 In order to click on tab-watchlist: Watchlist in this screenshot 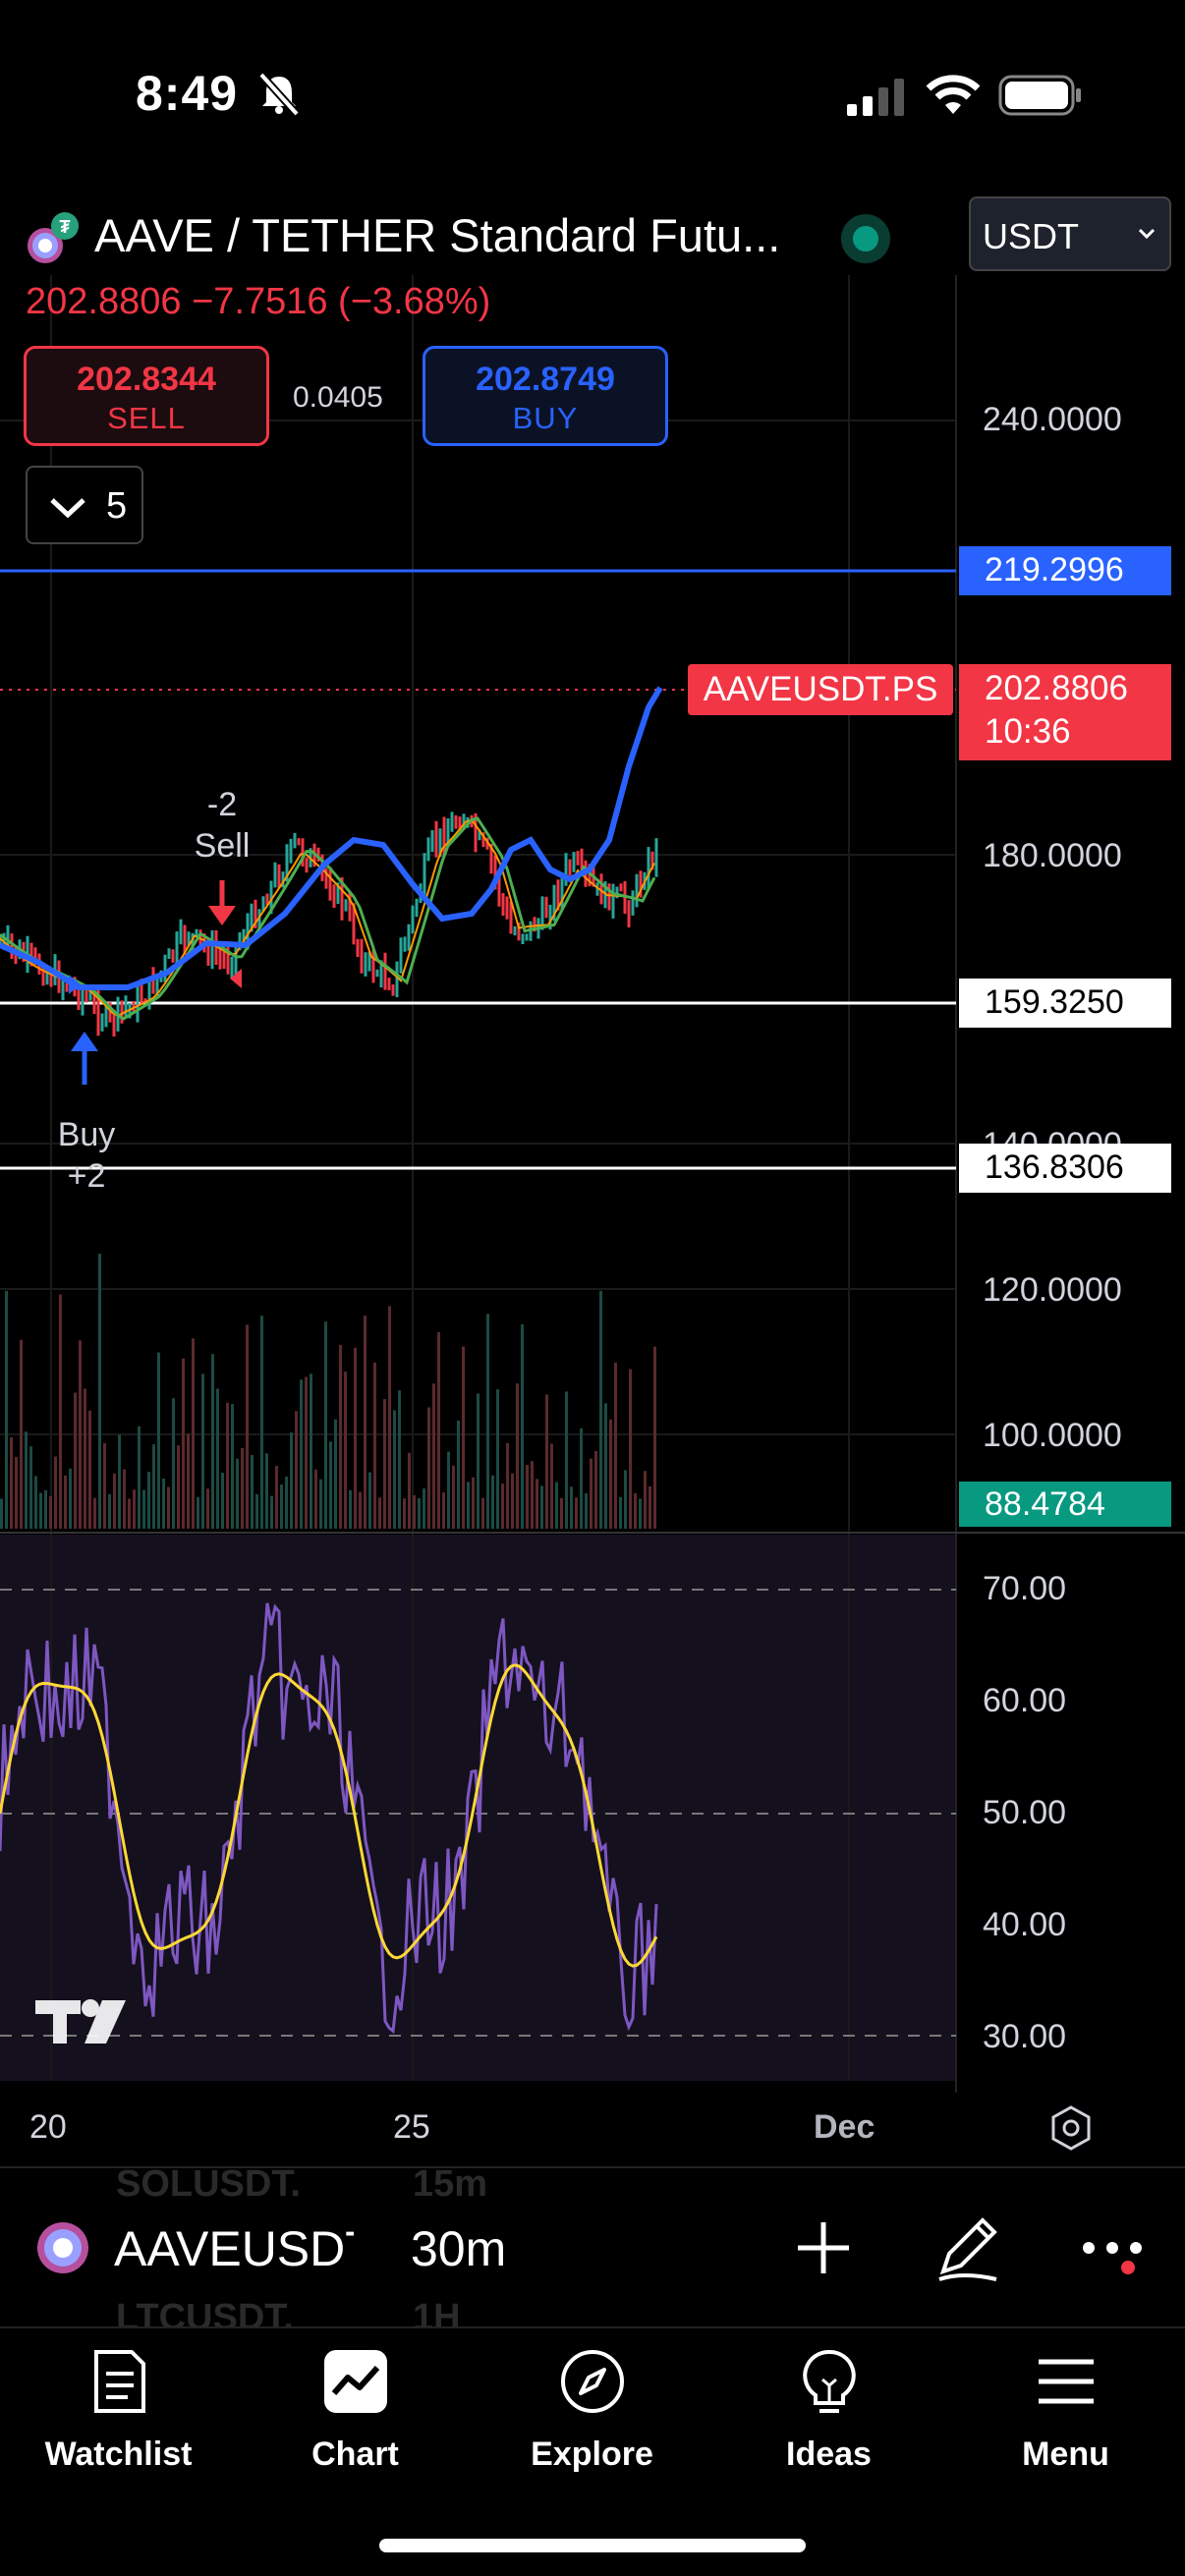, I will do `click(119, 2406)`.